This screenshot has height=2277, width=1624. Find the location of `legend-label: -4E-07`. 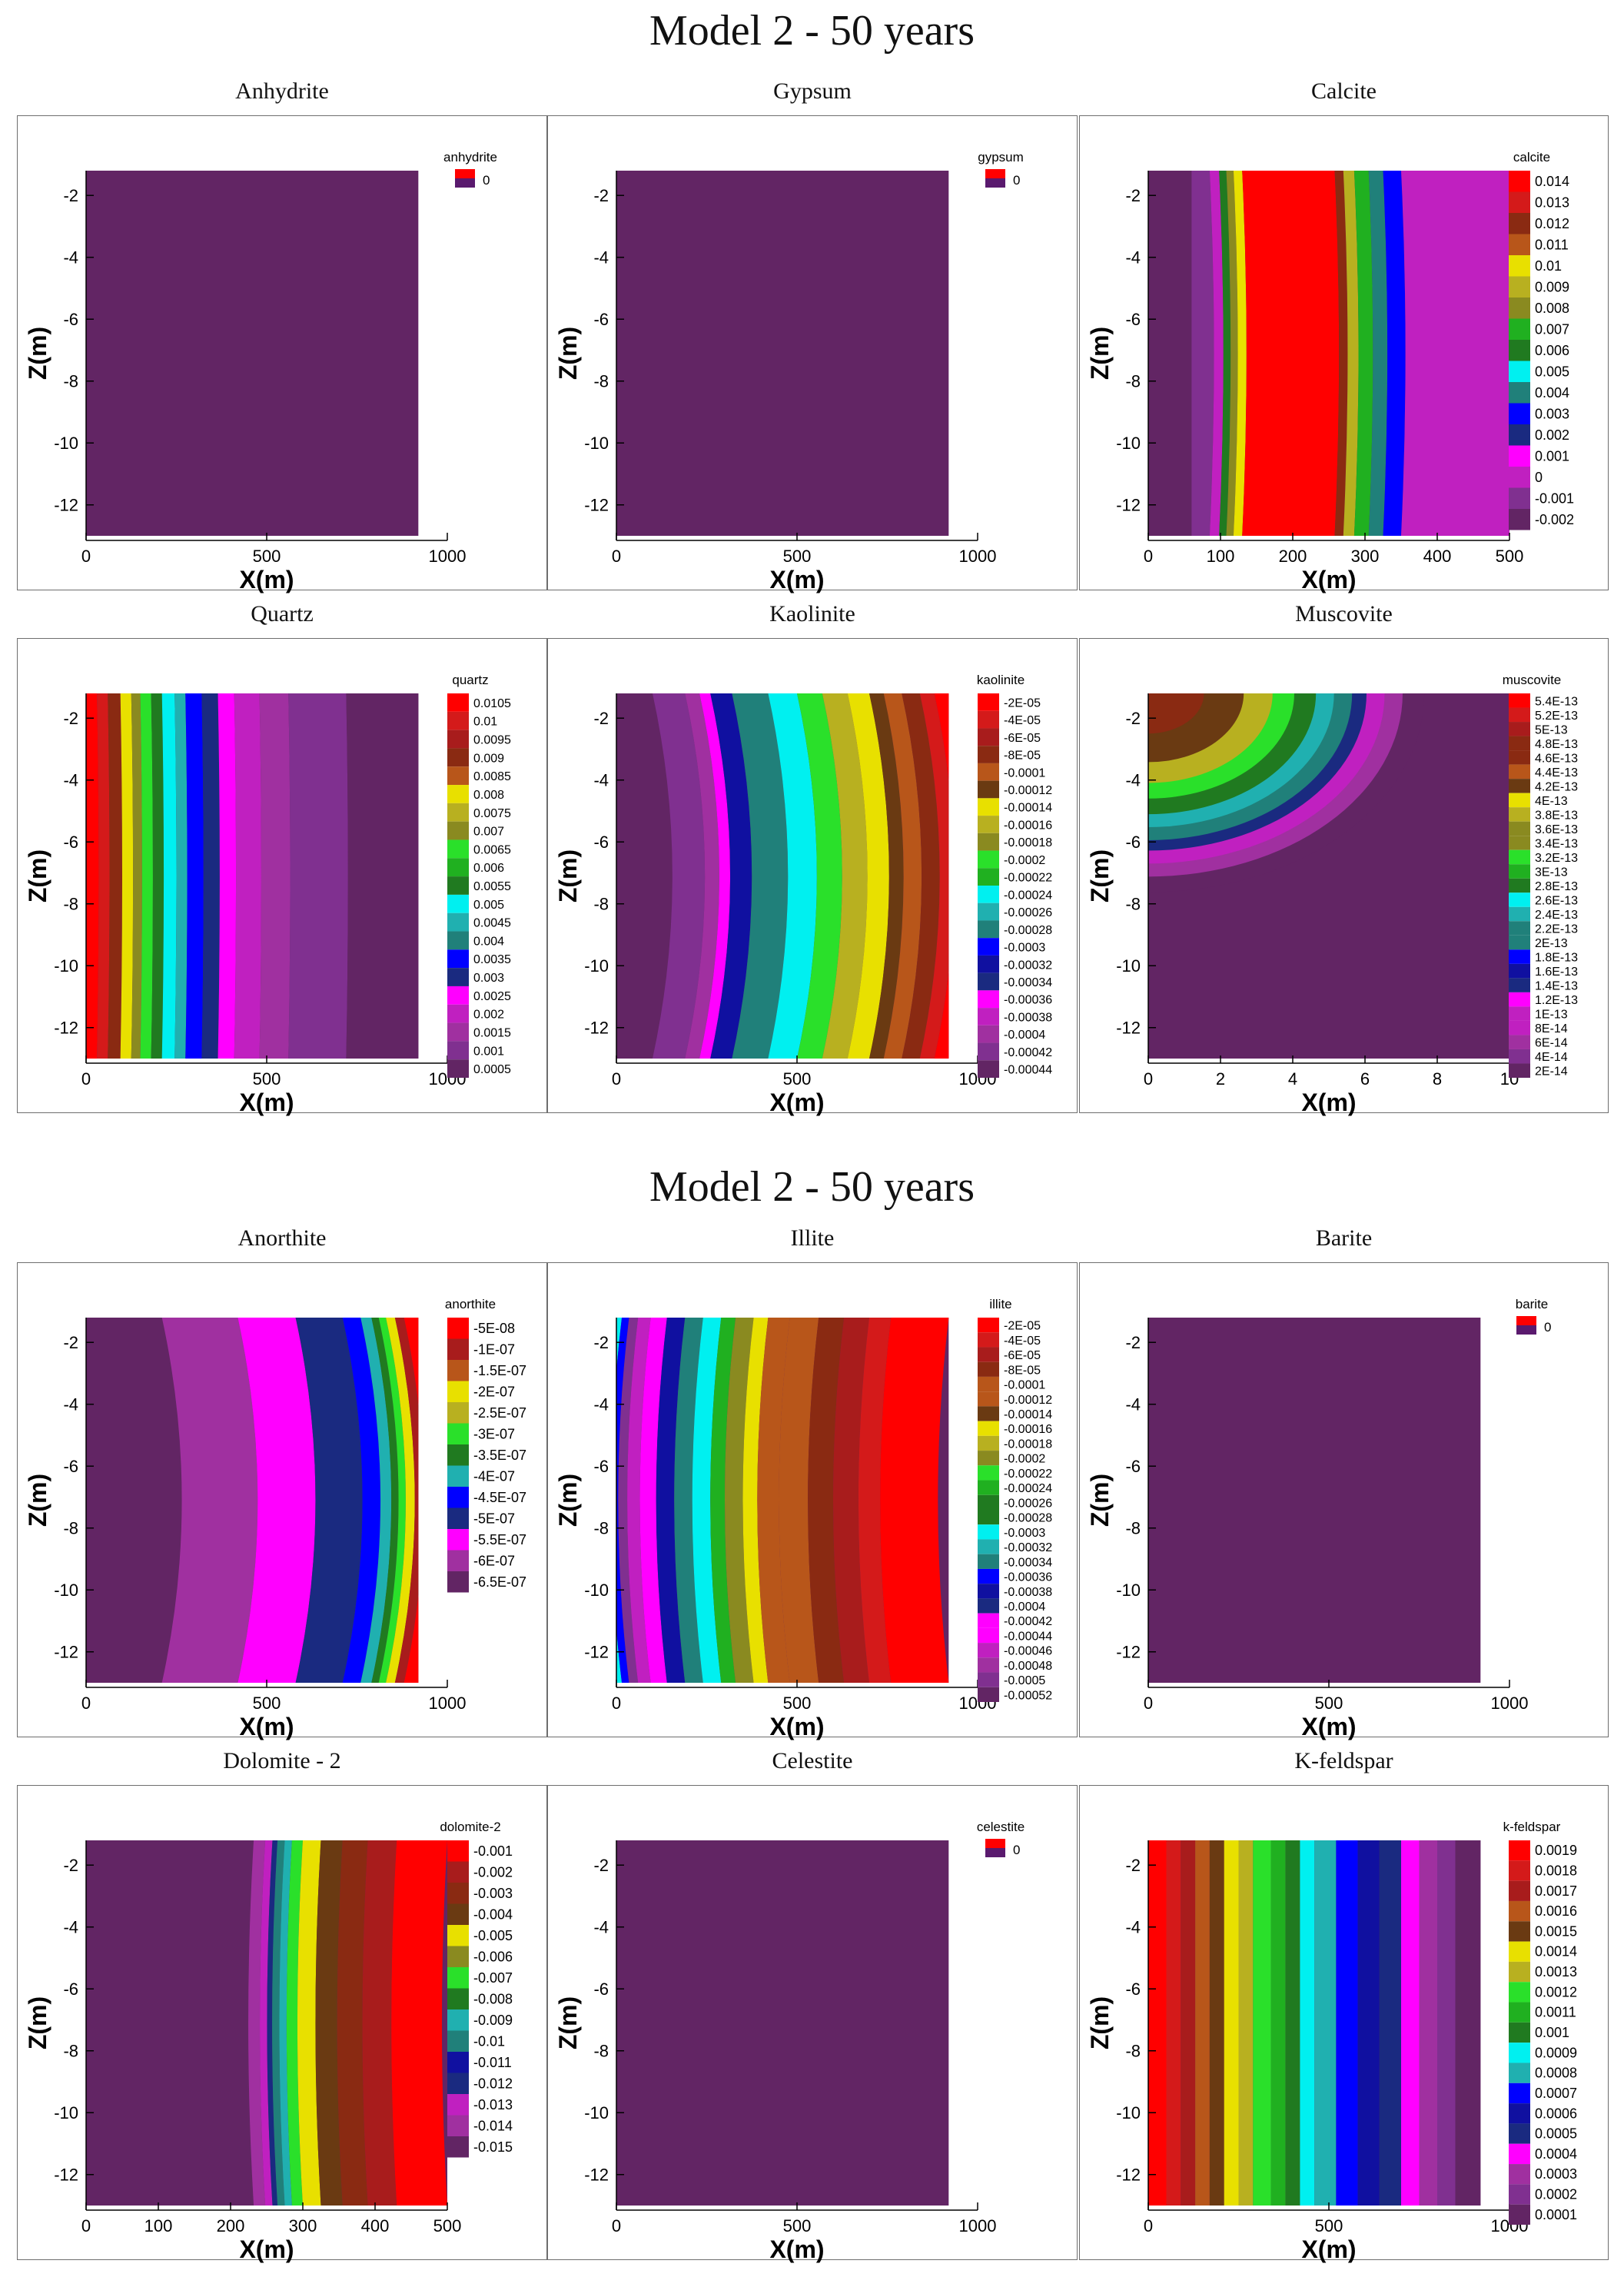

legend-label: -4E-07 is located at coordinates (494, 1476).